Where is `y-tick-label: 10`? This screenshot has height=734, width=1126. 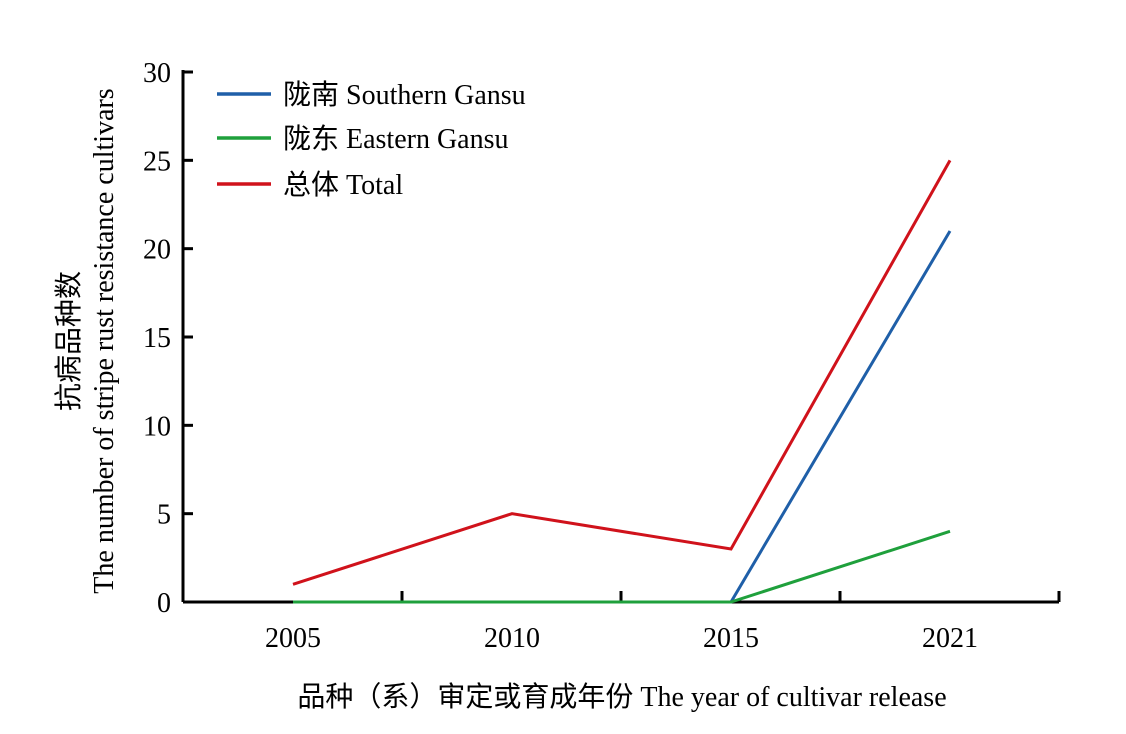 y-tick-label: 10 is located at coordinates (157, 426).